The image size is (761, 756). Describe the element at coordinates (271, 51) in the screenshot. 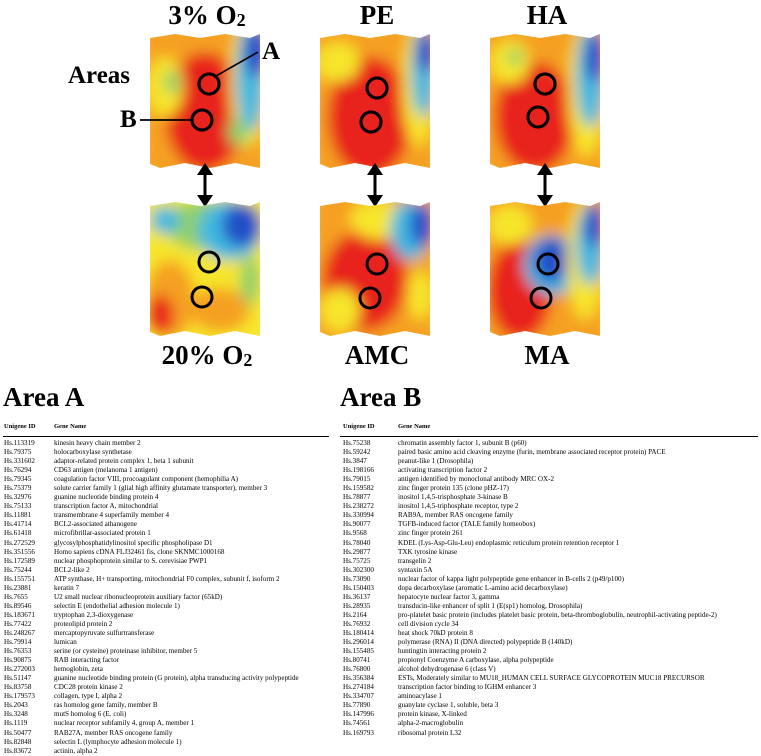

I see `callout-a-label: A` at that location.